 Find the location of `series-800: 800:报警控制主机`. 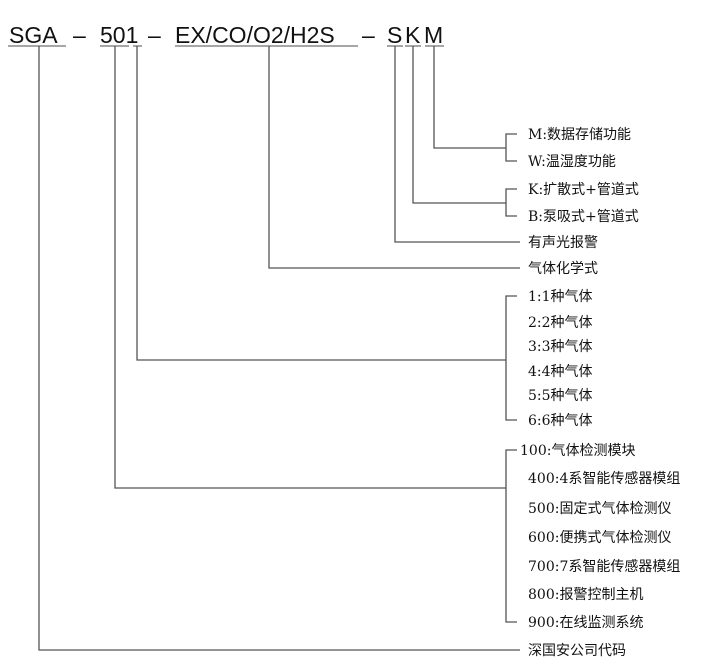

series-800: 800:报警控制主机 is located at coordinates (585, 595).